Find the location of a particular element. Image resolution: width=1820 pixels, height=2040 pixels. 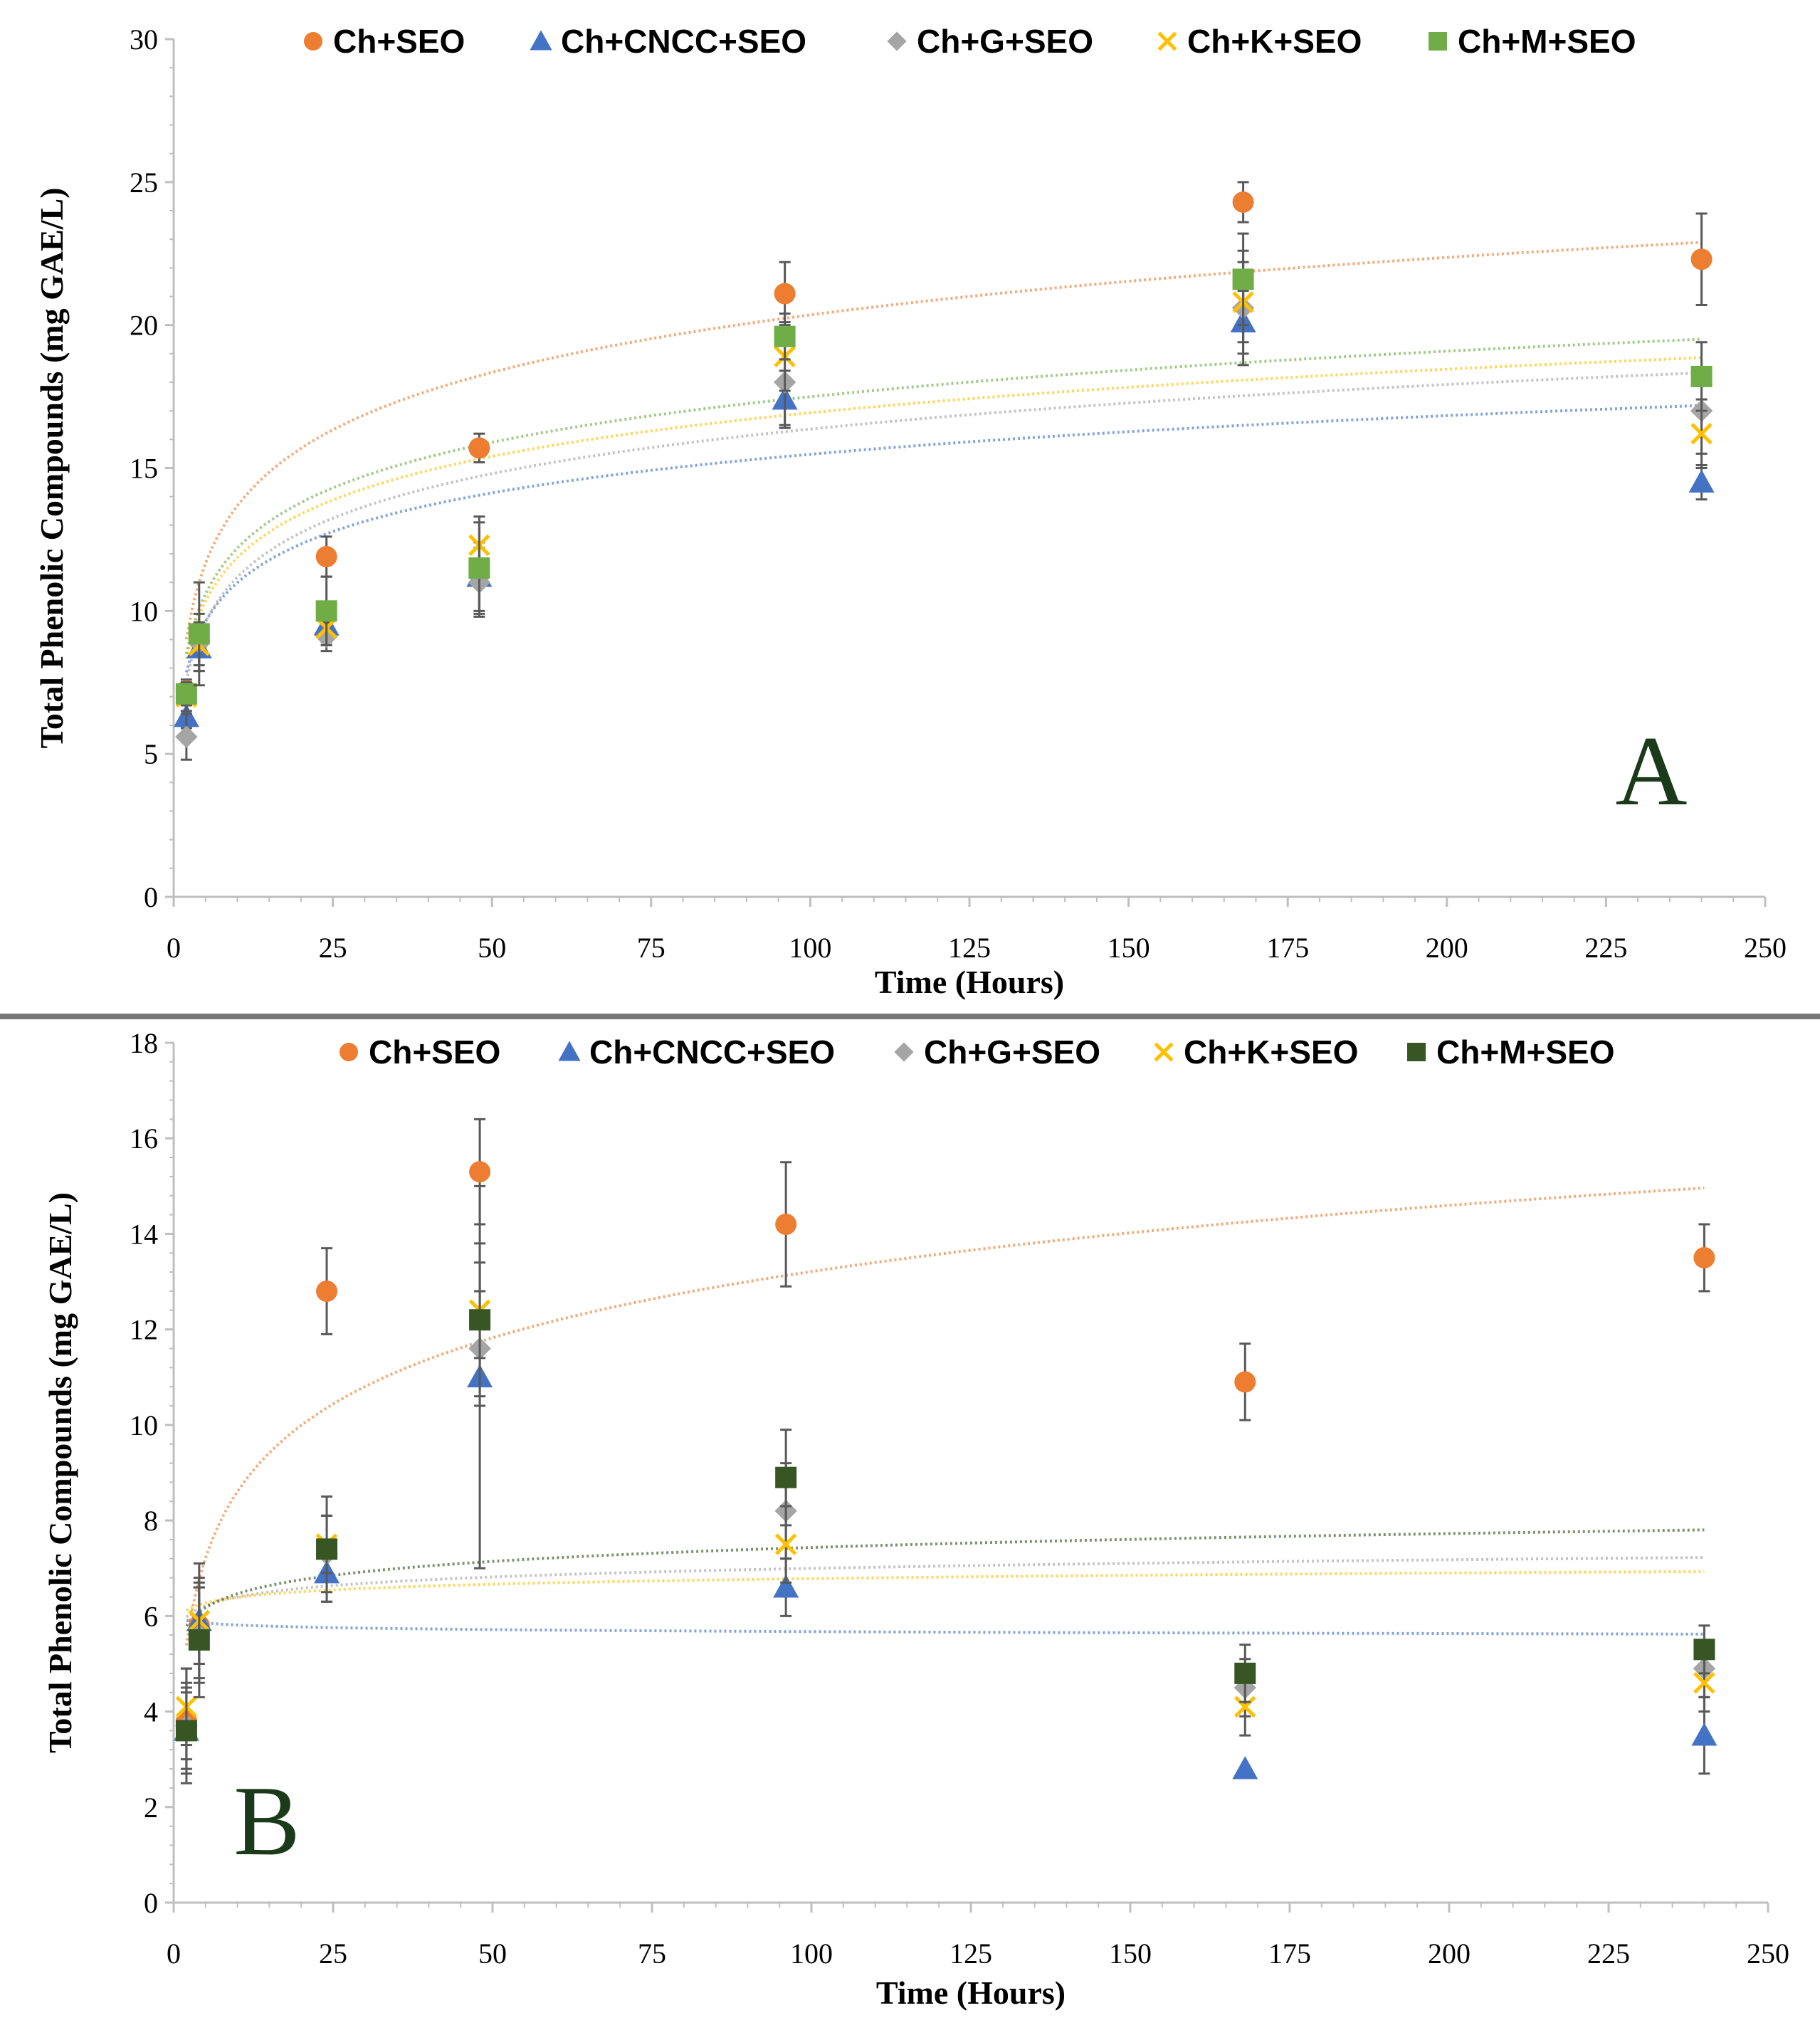

y-tick-label: 20 is located at coordinates (144, 326).